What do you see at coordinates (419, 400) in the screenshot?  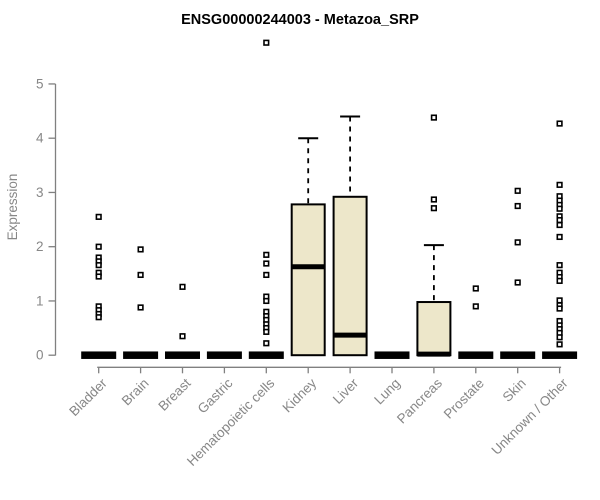 I see `x-category-label: Pancreas` at bounding box center [419, 400].